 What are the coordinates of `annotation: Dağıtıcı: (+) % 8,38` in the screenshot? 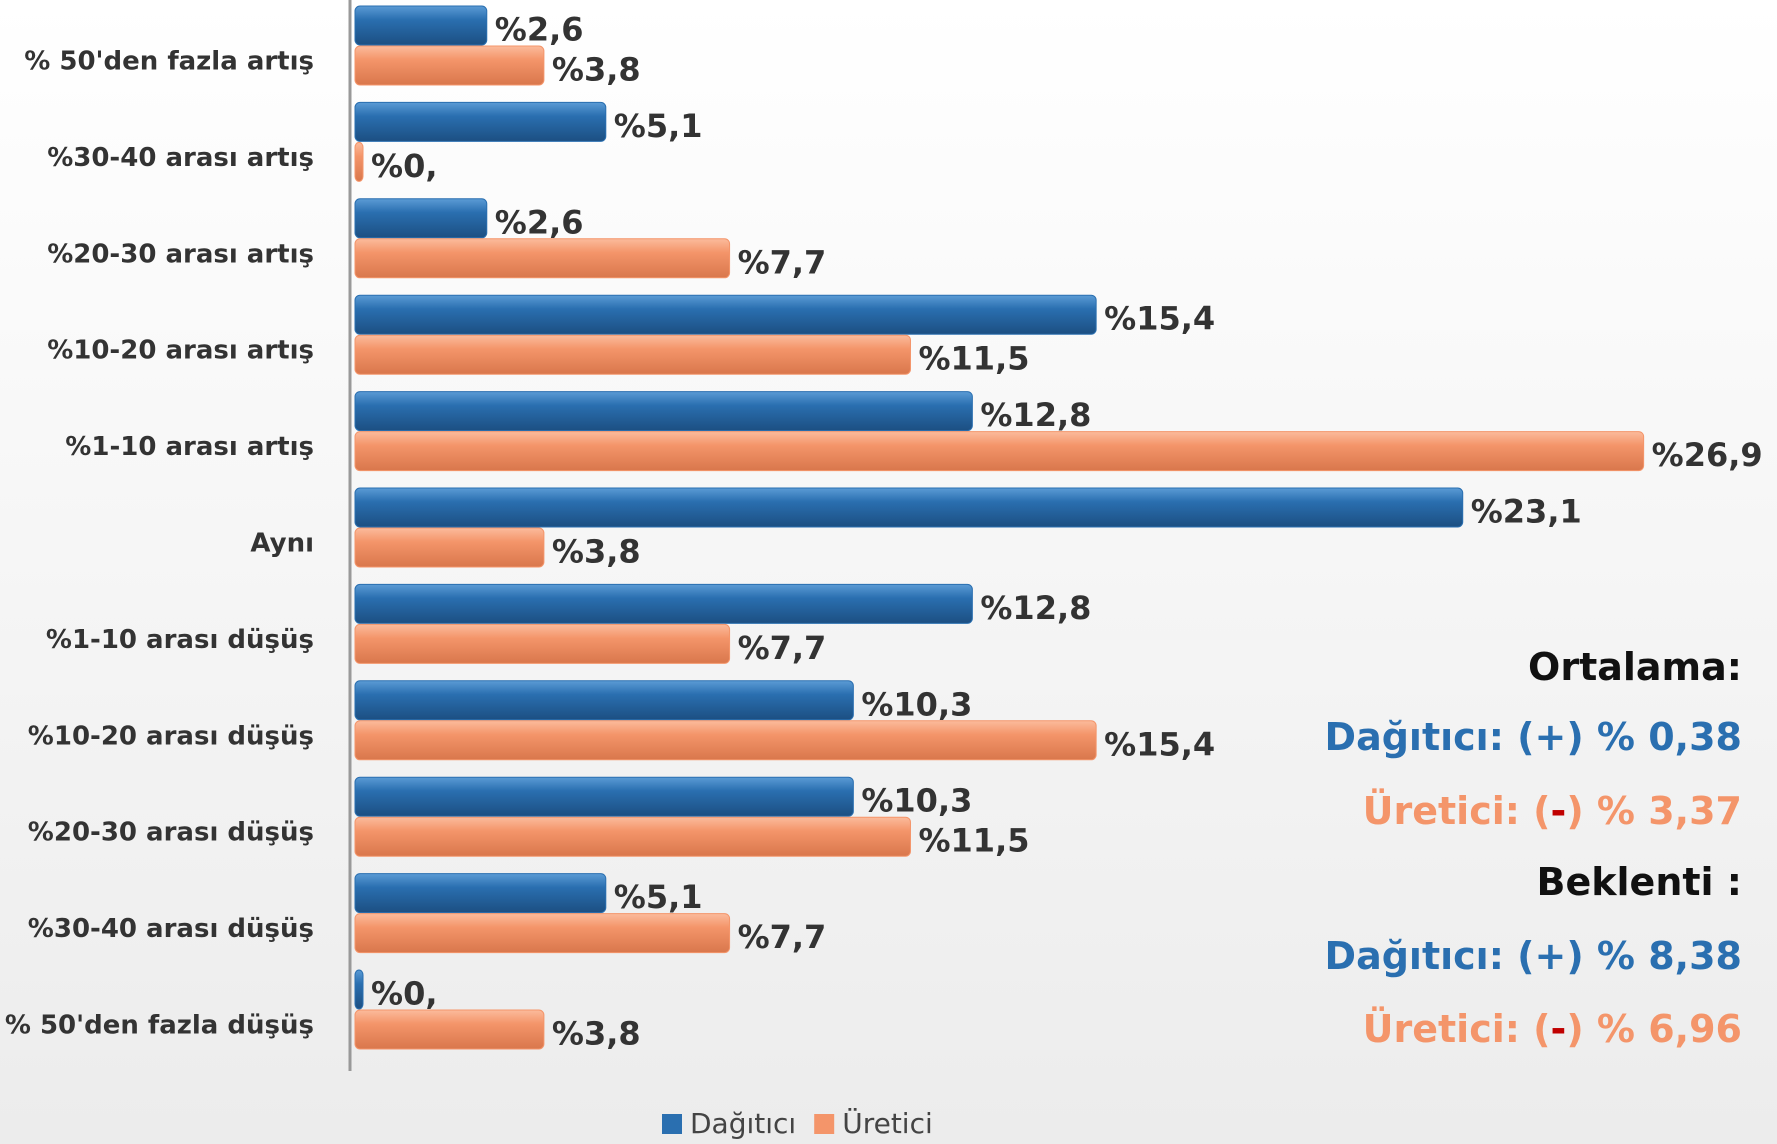 It's located at (1533, 956).